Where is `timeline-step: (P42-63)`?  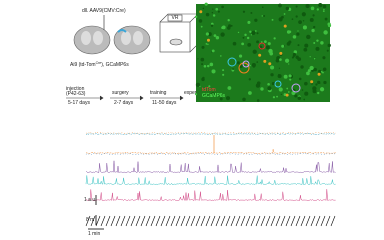 timeline-step: (P42-63) is located at coordinates (76, 94).